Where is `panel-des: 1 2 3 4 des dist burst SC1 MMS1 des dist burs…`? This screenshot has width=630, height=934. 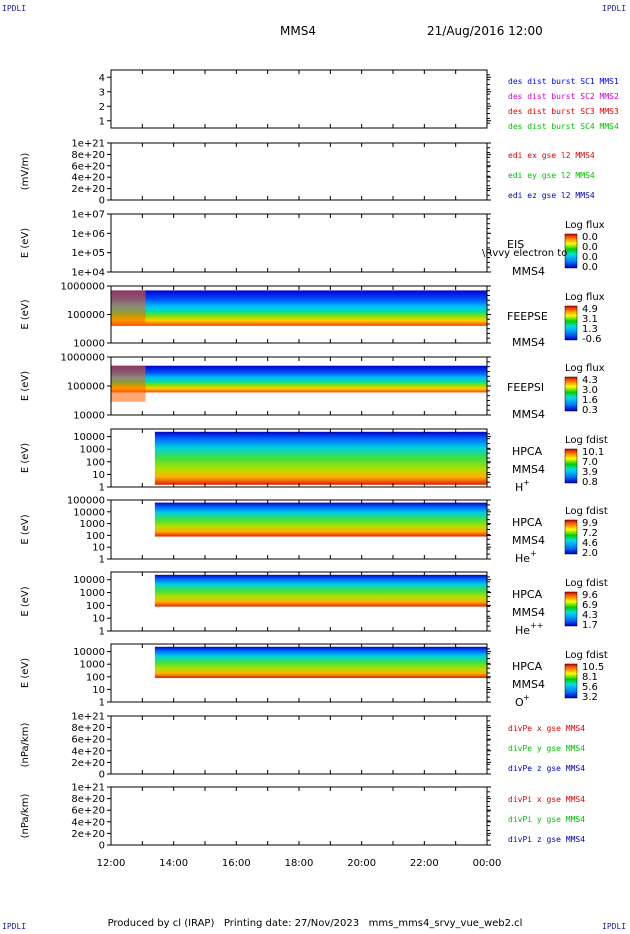 panel-des: 1 2 3 4 des dist burst SC1 MMS1 des dist burs… is located at coordinates (359, 100).